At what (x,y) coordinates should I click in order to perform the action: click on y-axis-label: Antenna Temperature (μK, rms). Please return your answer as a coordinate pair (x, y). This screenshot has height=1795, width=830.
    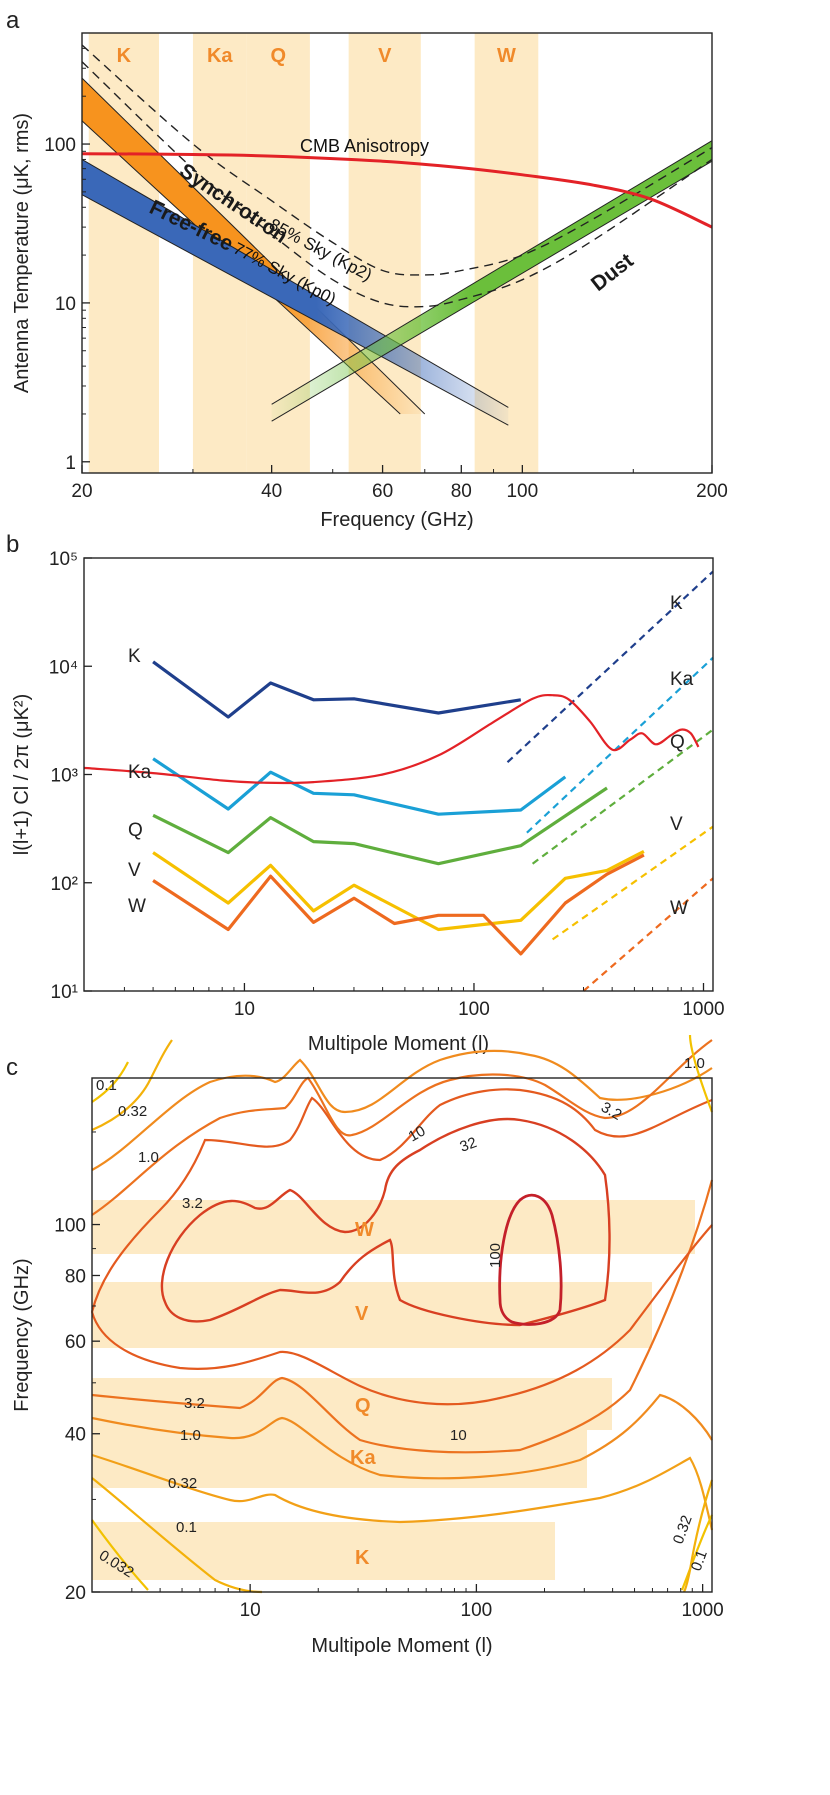
    Looking at the image, I should click on (22, 253).